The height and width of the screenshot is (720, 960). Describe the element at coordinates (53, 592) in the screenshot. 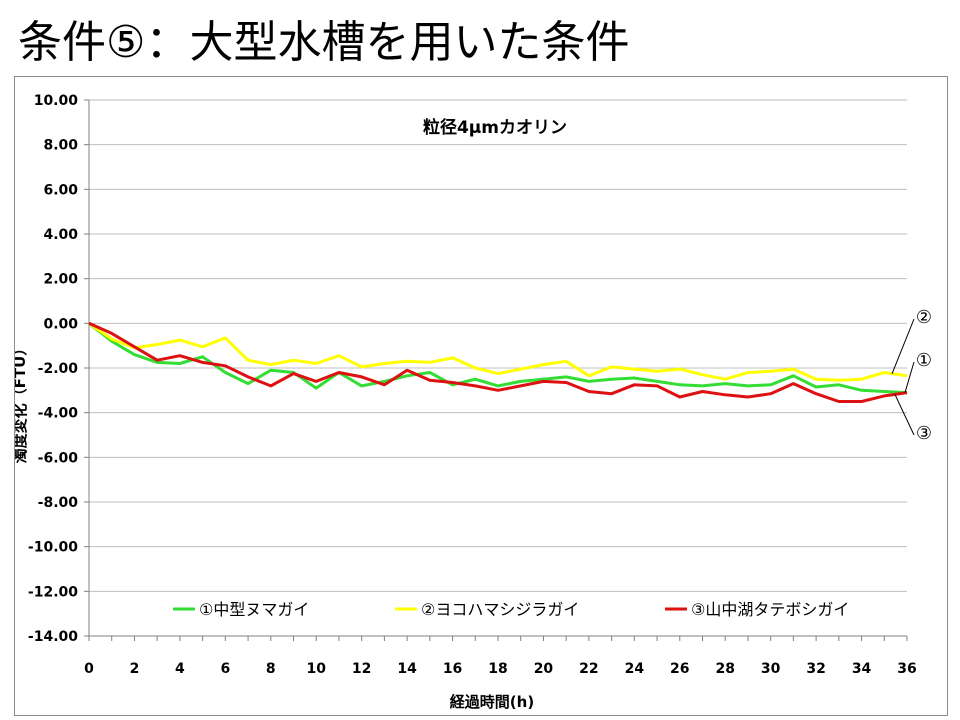

I see `y-tick-label: -12.00` at that location.